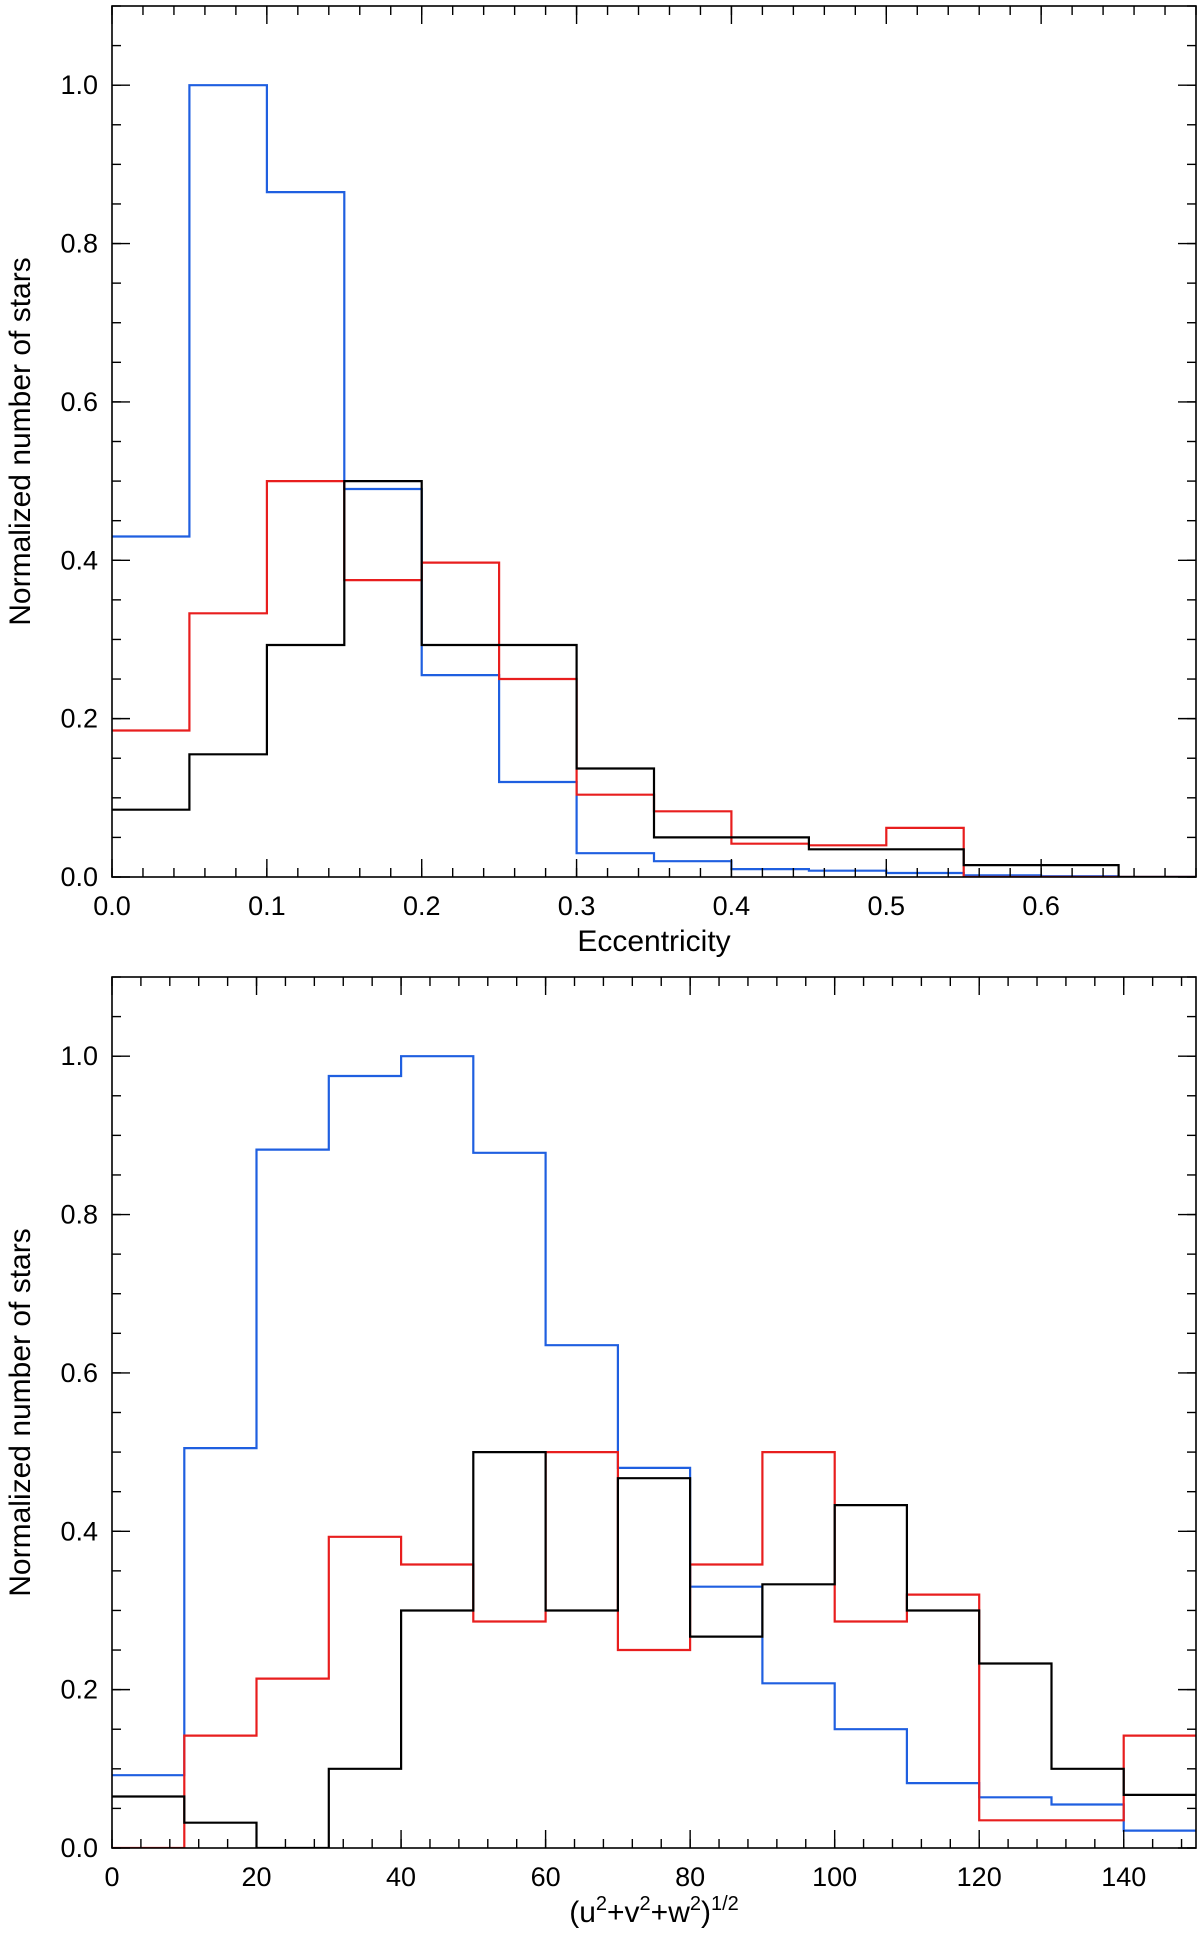 Image resolution: width=1200 pixels, height=1942 pixels. What do you see at coordinates (653, 941) in the screenshot?
I see `x-axis-label: Eccentricity` at bounding box center [653, 941].